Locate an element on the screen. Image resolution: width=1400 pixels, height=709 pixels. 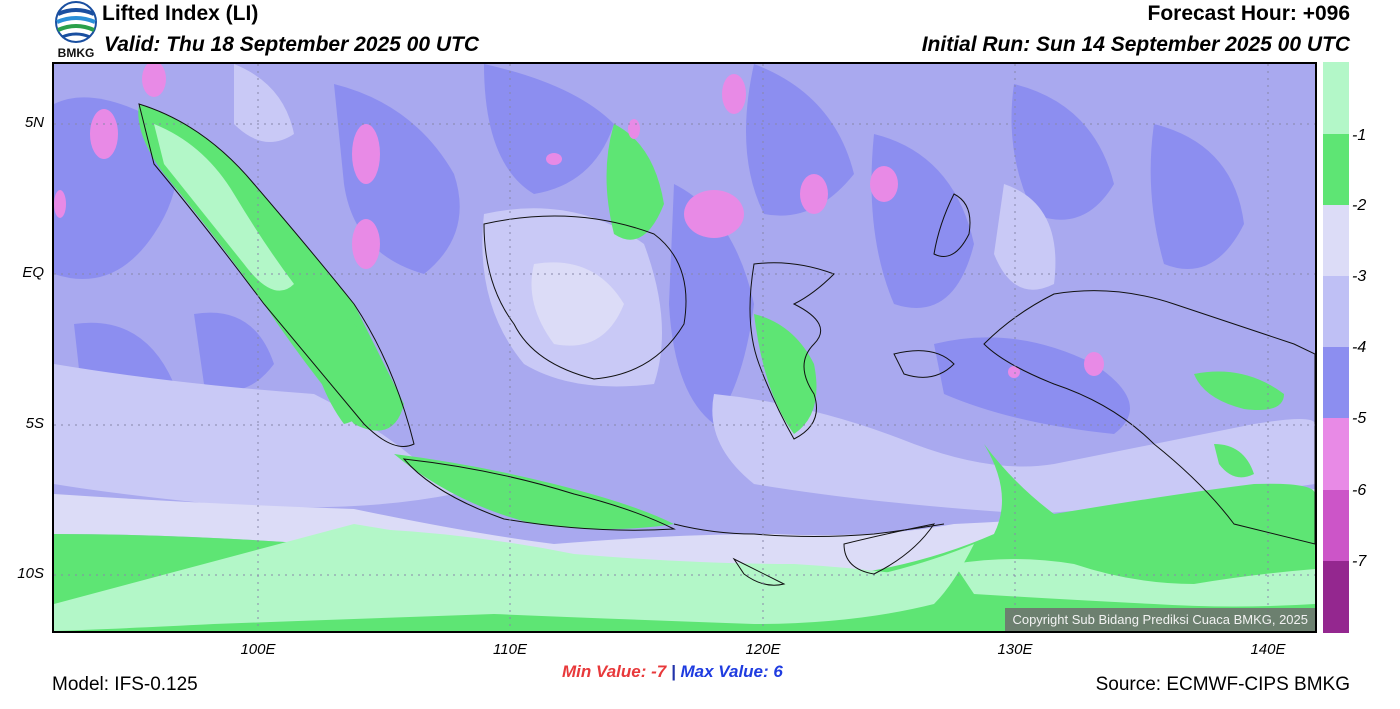
bmkg-logo: BMKG is located at coordinates (76, 30).